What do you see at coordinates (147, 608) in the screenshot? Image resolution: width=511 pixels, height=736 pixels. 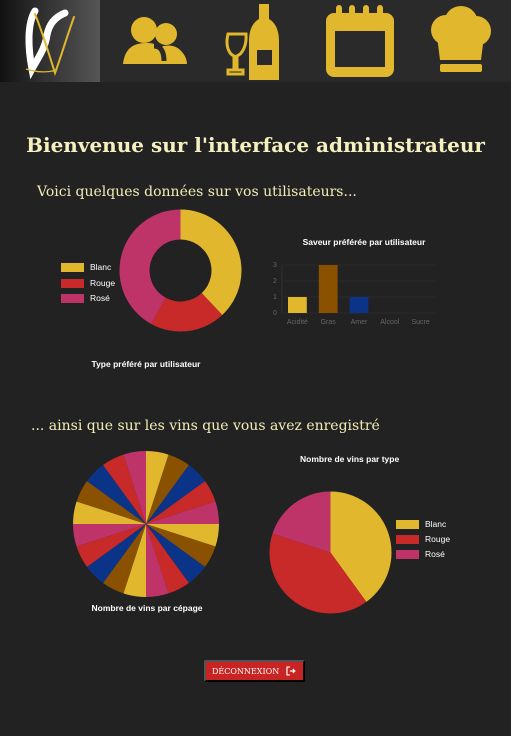 I see `grape-chart-title: Nombre de vins par cépage` at bounding box center [147, 608].